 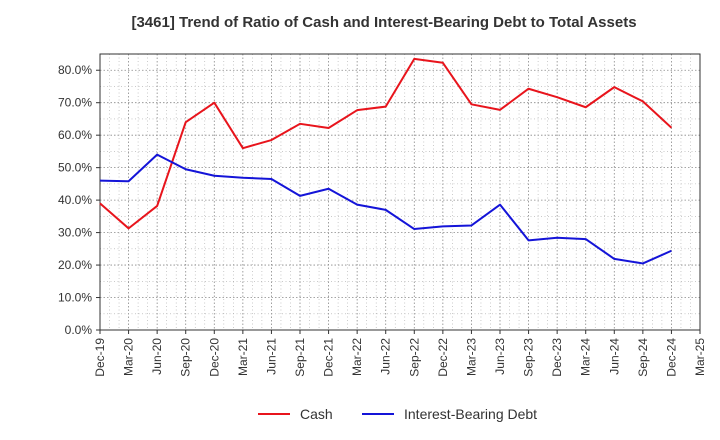 I want to click on y-tick-label: 20.0%, so click(x=75, y=265).